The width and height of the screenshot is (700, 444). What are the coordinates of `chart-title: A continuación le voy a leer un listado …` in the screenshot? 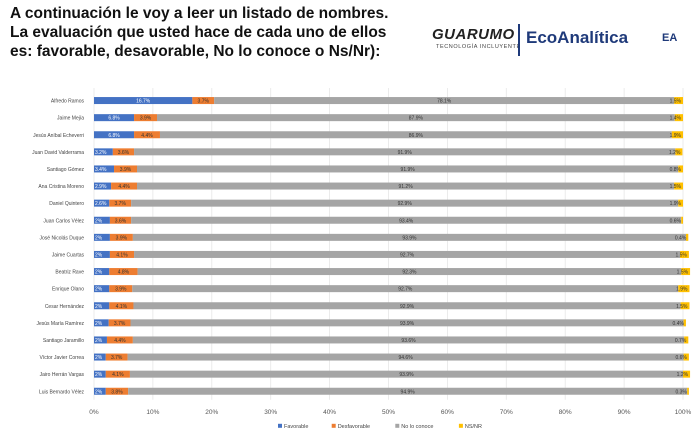 It's located at (212, 32).